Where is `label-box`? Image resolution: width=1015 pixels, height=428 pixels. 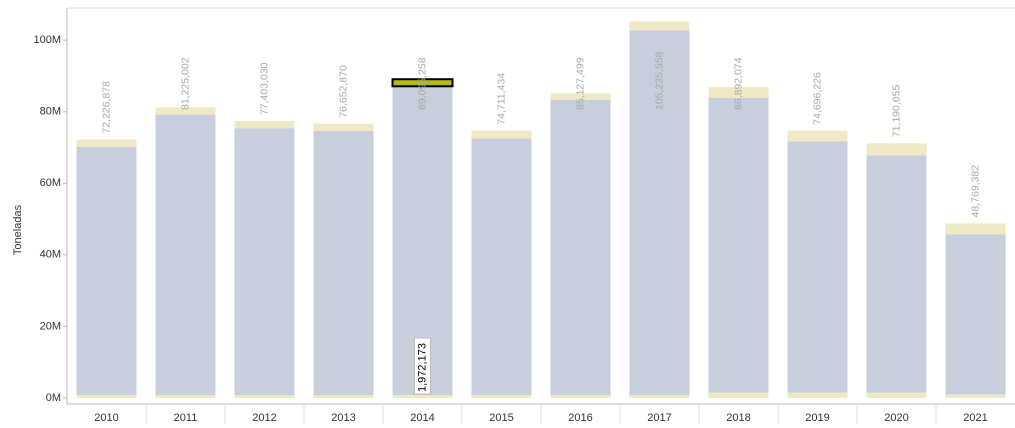 label-box is located at coordinates (422, 366).